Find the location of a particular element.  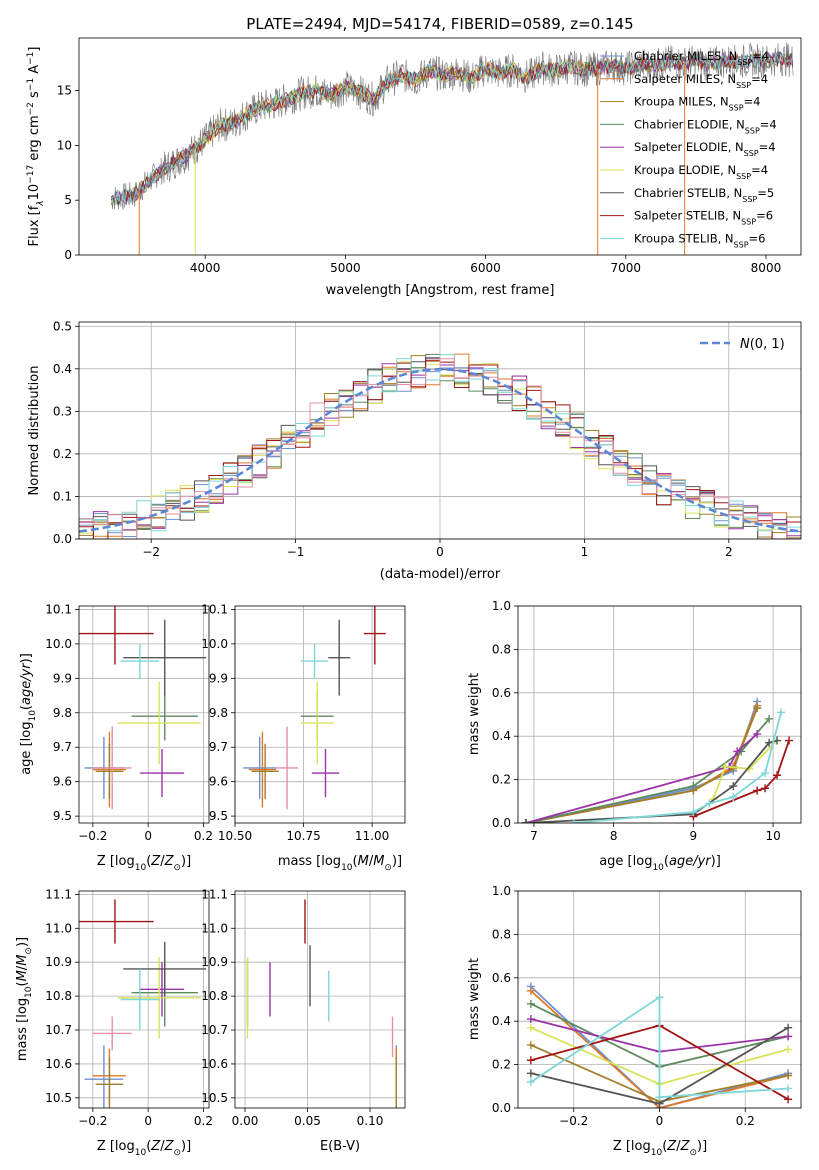

model-spectrum is located at coordinates (451, 127).